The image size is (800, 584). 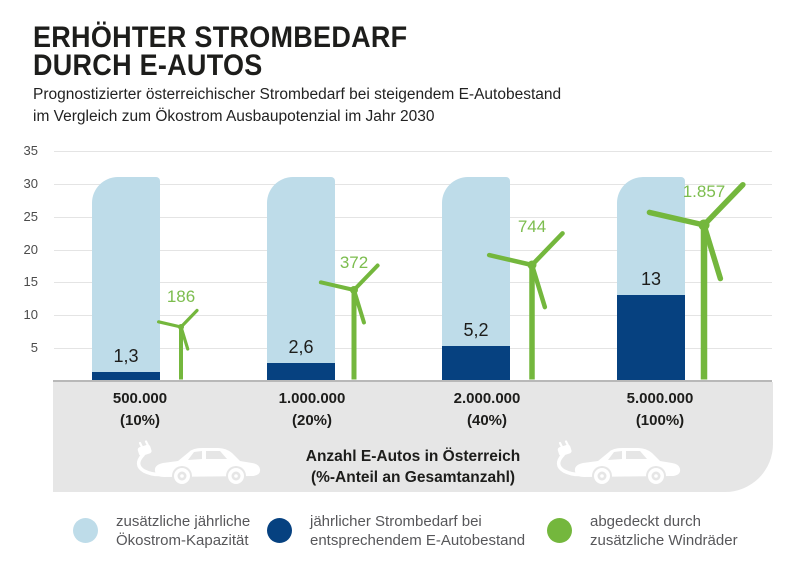 What do you see at coordinates (85, 530) in the screenshot?
I see `legend-dot-capacity` at bounding box center [85, 530].